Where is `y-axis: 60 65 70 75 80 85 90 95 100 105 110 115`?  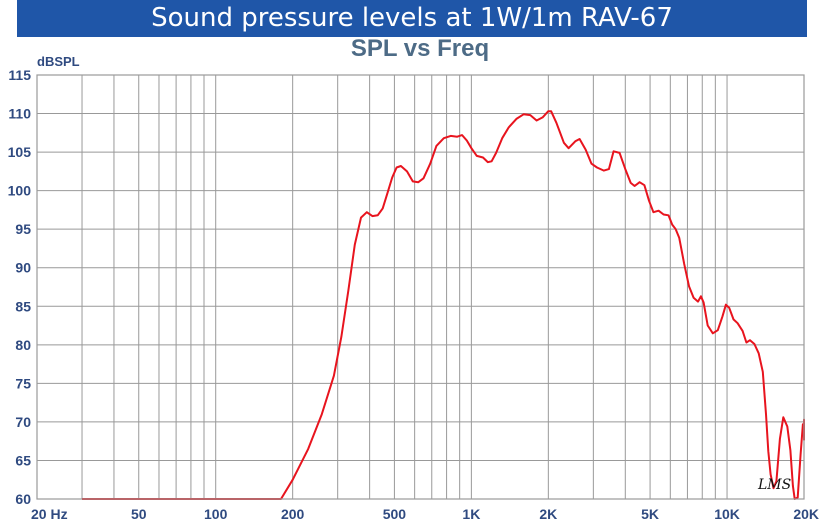 y-axis: 60 65 70 75 80 85 90 95 100 105 110 115 is located at coordinates (20, 287).